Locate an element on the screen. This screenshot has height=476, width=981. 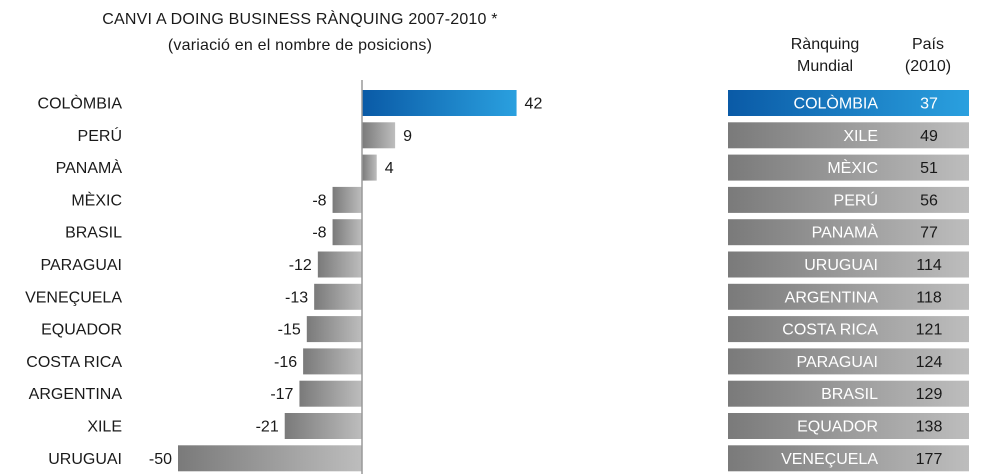
data-label: -16 is located at coordinates (285, 362).